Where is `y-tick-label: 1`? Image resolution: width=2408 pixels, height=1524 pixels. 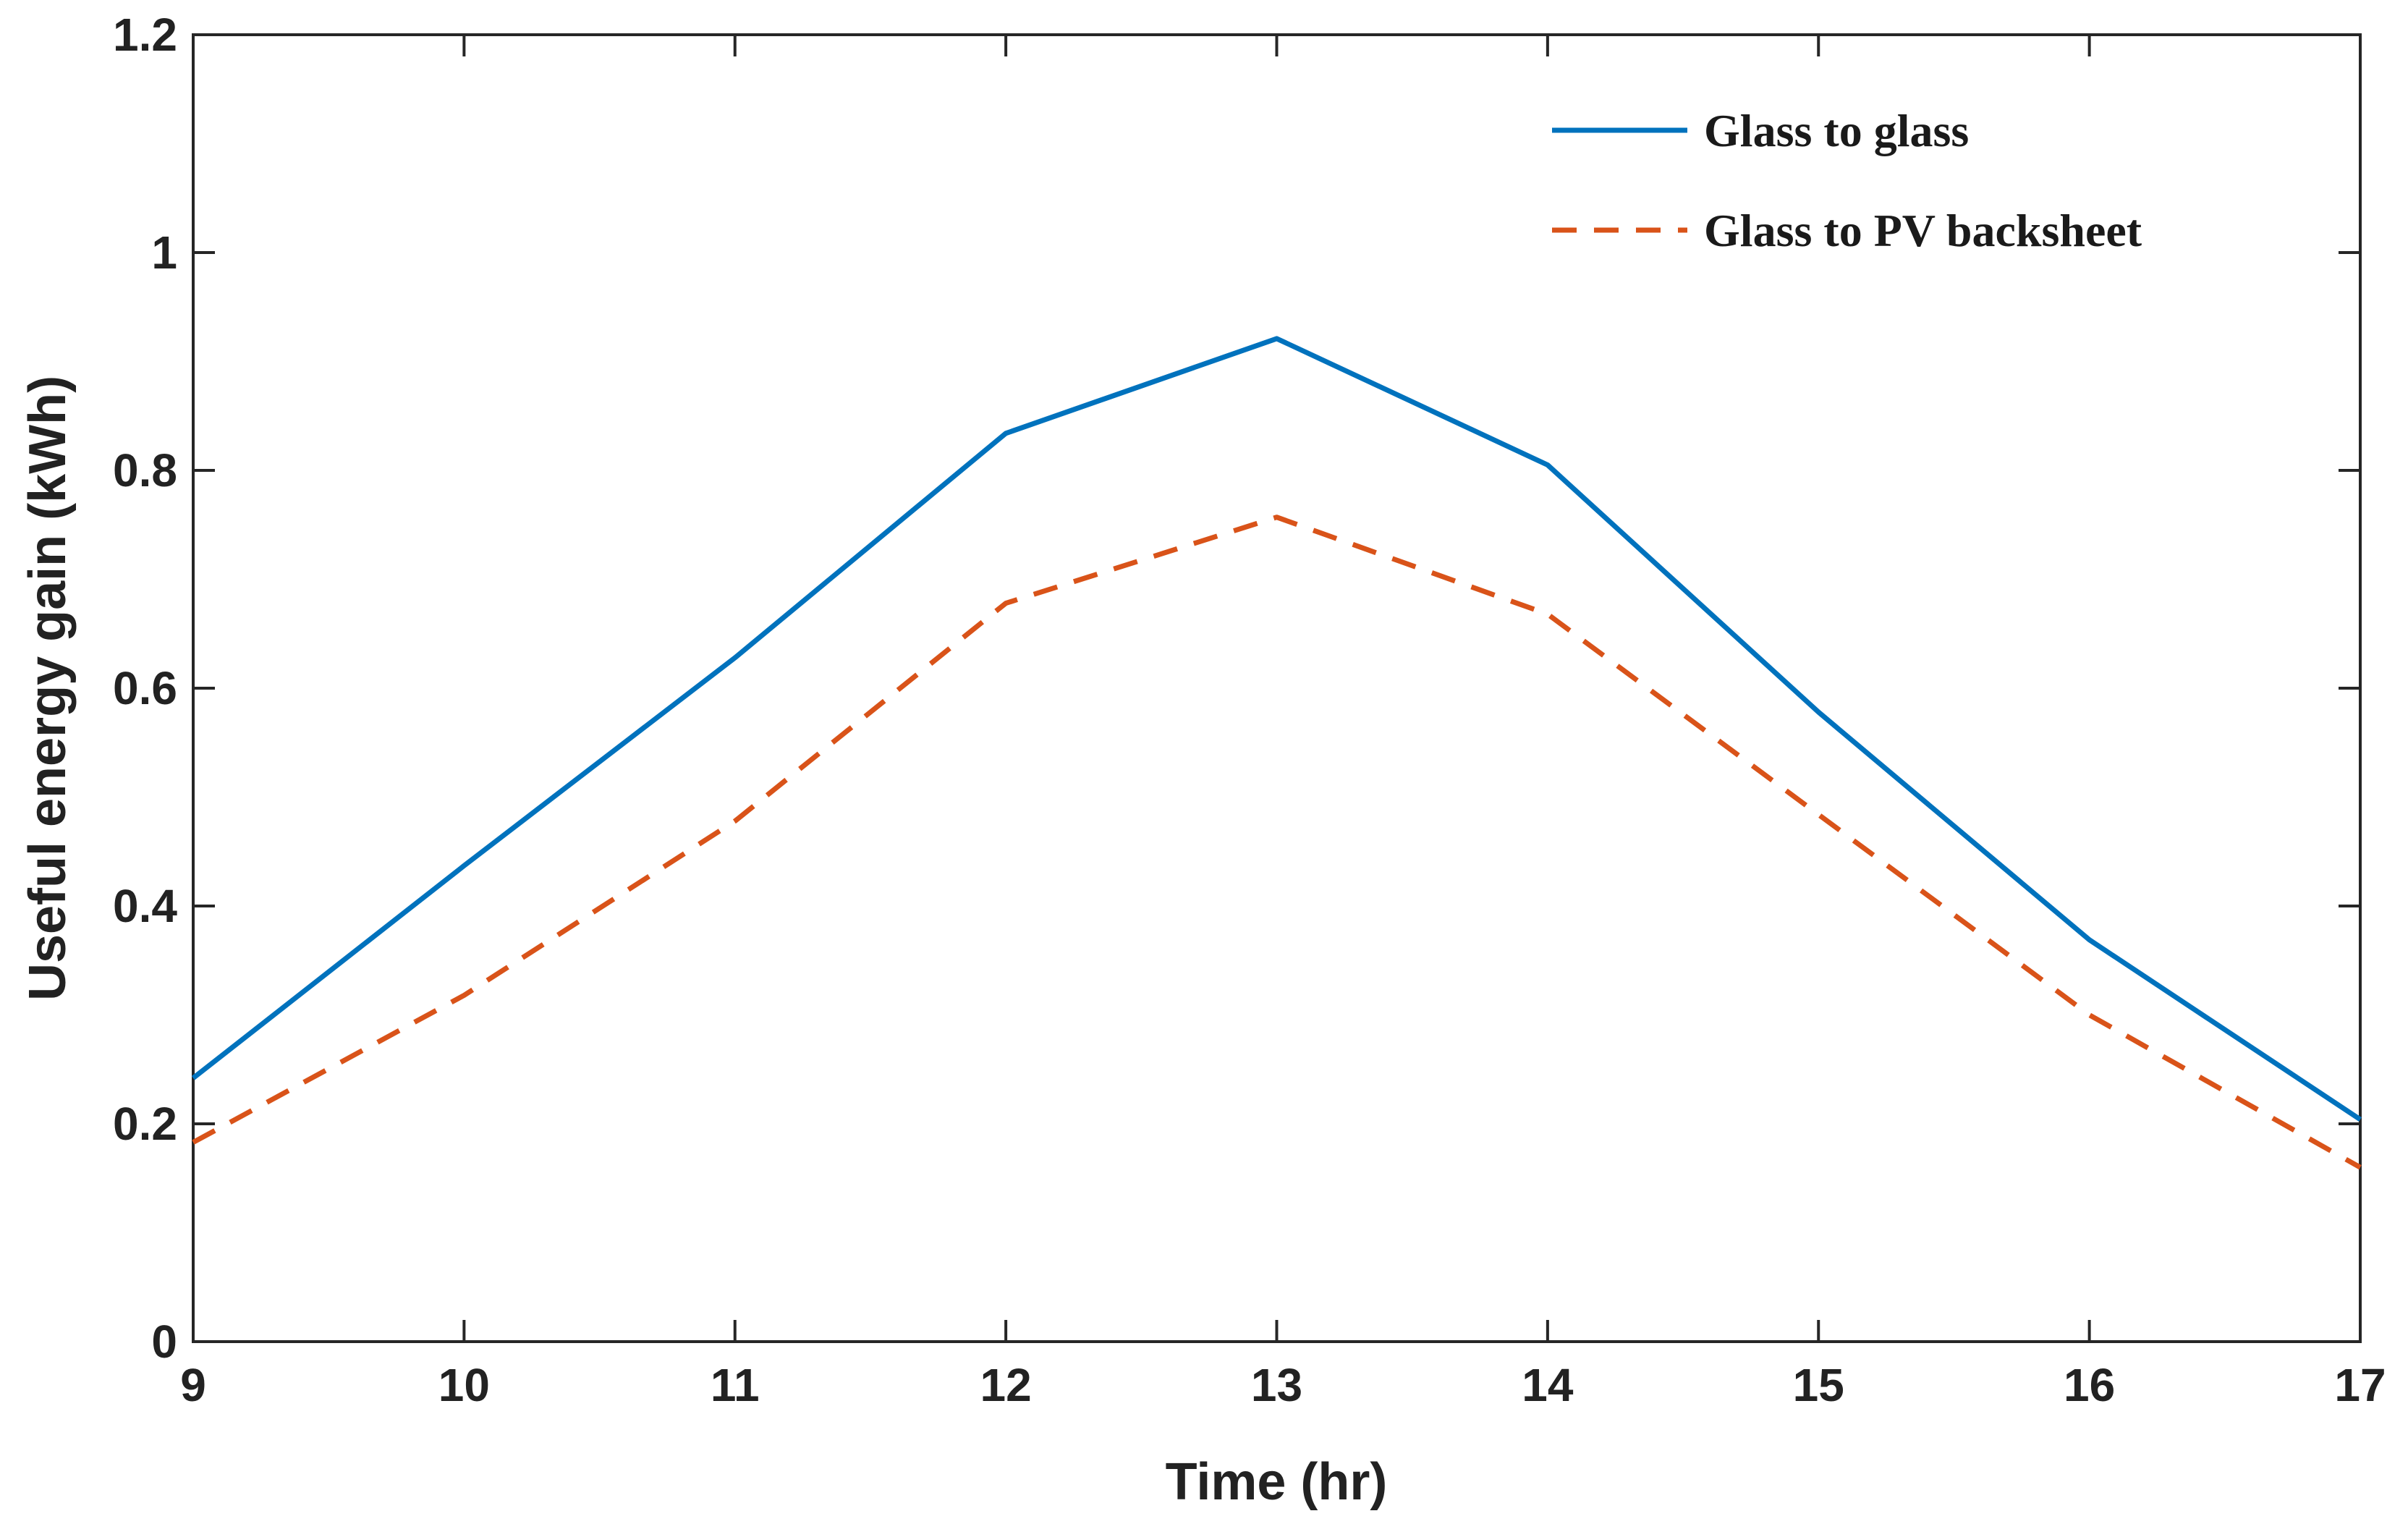
y-tick-label: 1 is located at coordinates (164, 253).